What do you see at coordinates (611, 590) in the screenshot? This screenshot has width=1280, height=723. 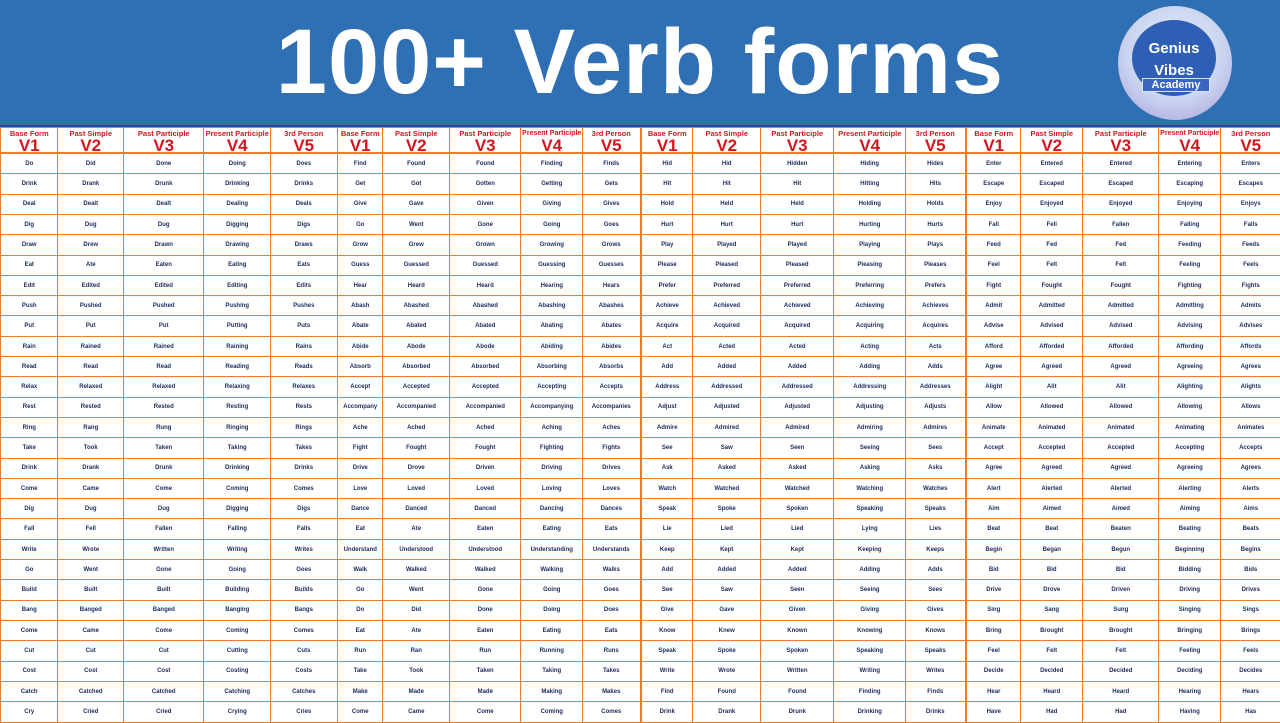 I see `verb-cell-v5: Goes` at bounding box center [611, 590].